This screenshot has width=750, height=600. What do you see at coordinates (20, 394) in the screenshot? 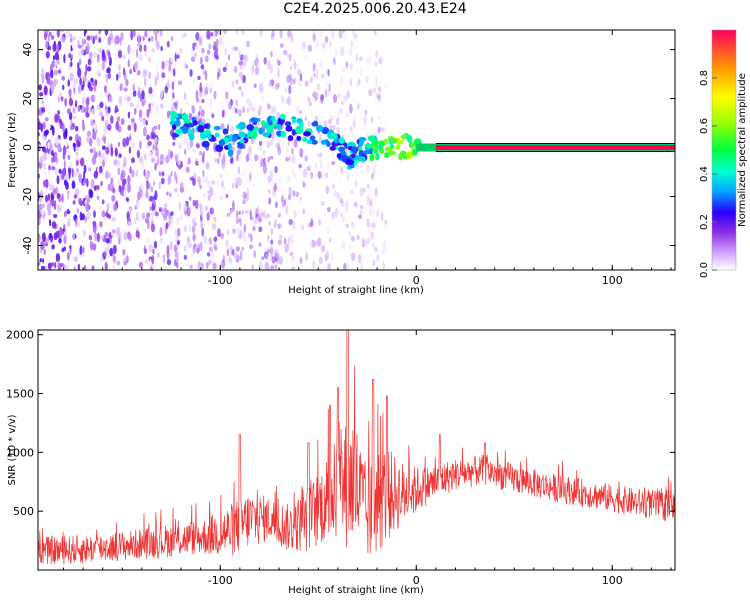
I see `y-tick-label: 1500` at bounding box center [20, 394].